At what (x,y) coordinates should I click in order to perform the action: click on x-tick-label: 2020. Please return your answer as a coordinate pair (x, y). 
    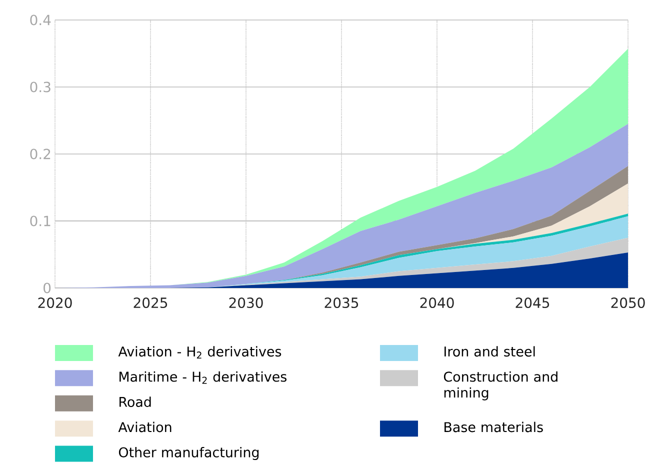
    Looking at the image, I should click on (55, 302).